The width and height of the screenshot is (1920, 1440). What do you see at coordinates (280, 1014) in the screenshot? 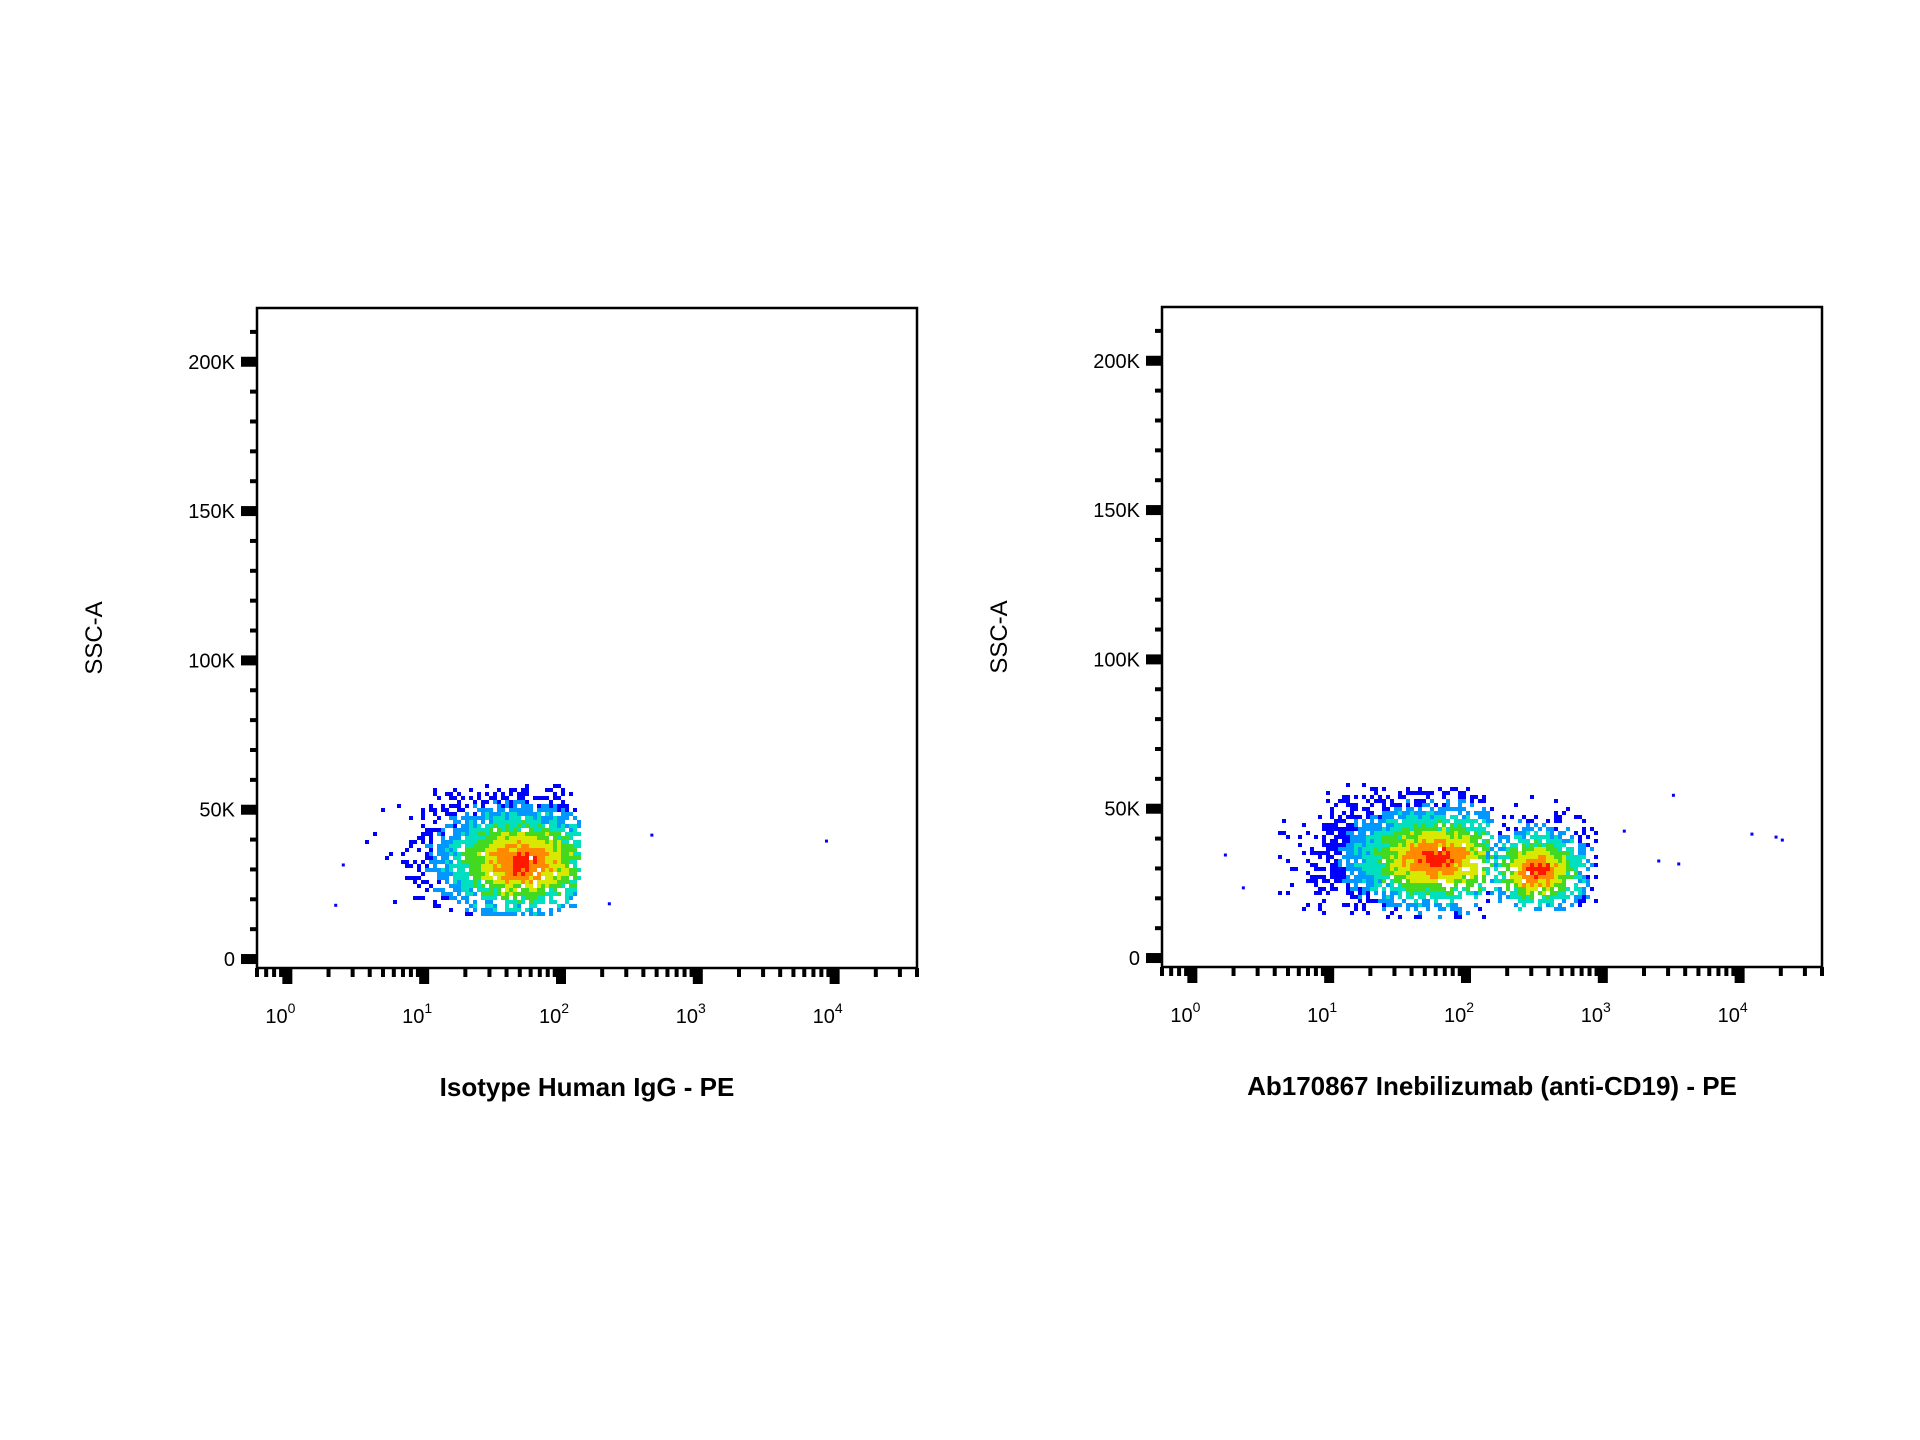
I see `x-tick-label: 100` at bounding box center [280, 1014].